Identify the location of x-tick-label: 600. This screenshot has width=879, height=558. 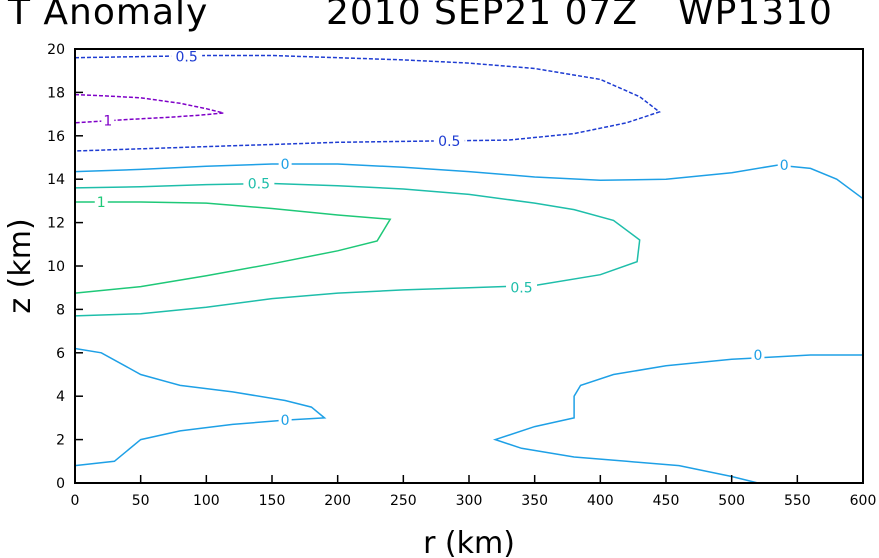
(863, 501).